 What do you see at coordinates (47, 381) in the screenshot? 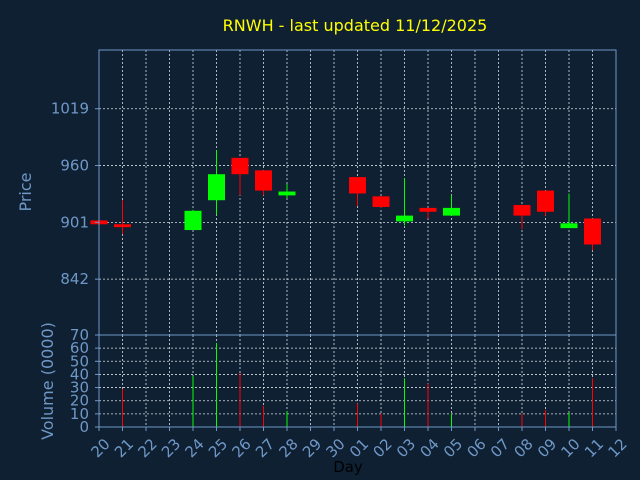
I see `volume-axis-label: Volume (0000)` at bounding box center [47, 381].